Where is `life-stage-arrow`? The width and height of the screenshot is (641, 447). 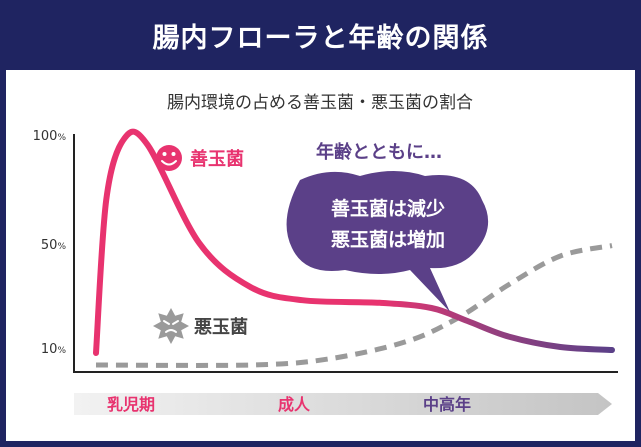
life-stage-arrow is located at coordinates (343, 404).